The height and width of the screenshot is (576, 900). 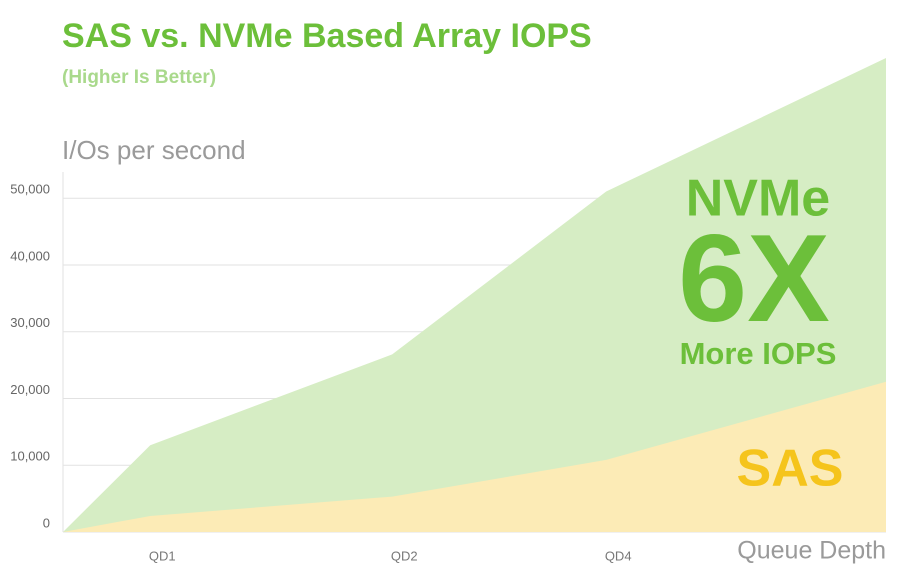 What do you see at coordinates (790, 469) in the screenshot?
I see `annotation: SAS` at bounding box center [790, 469].